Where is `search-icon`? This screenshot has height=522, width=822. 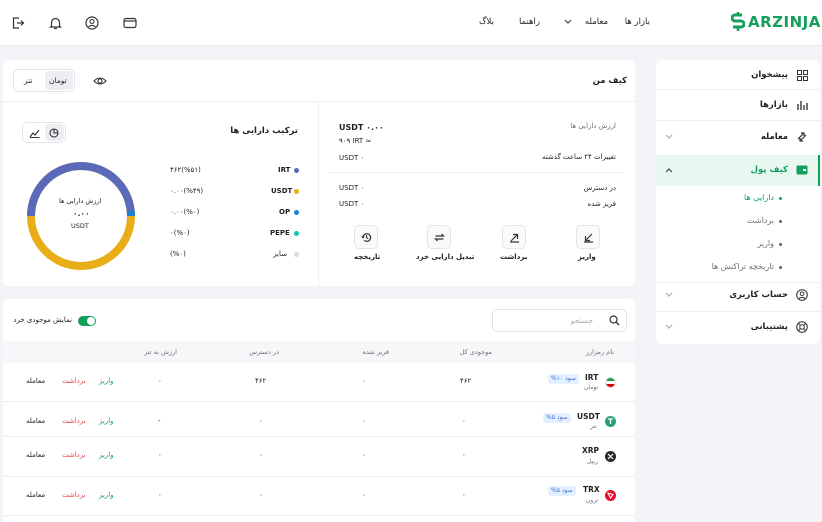 search-icon is located at coordinates (614, 320).